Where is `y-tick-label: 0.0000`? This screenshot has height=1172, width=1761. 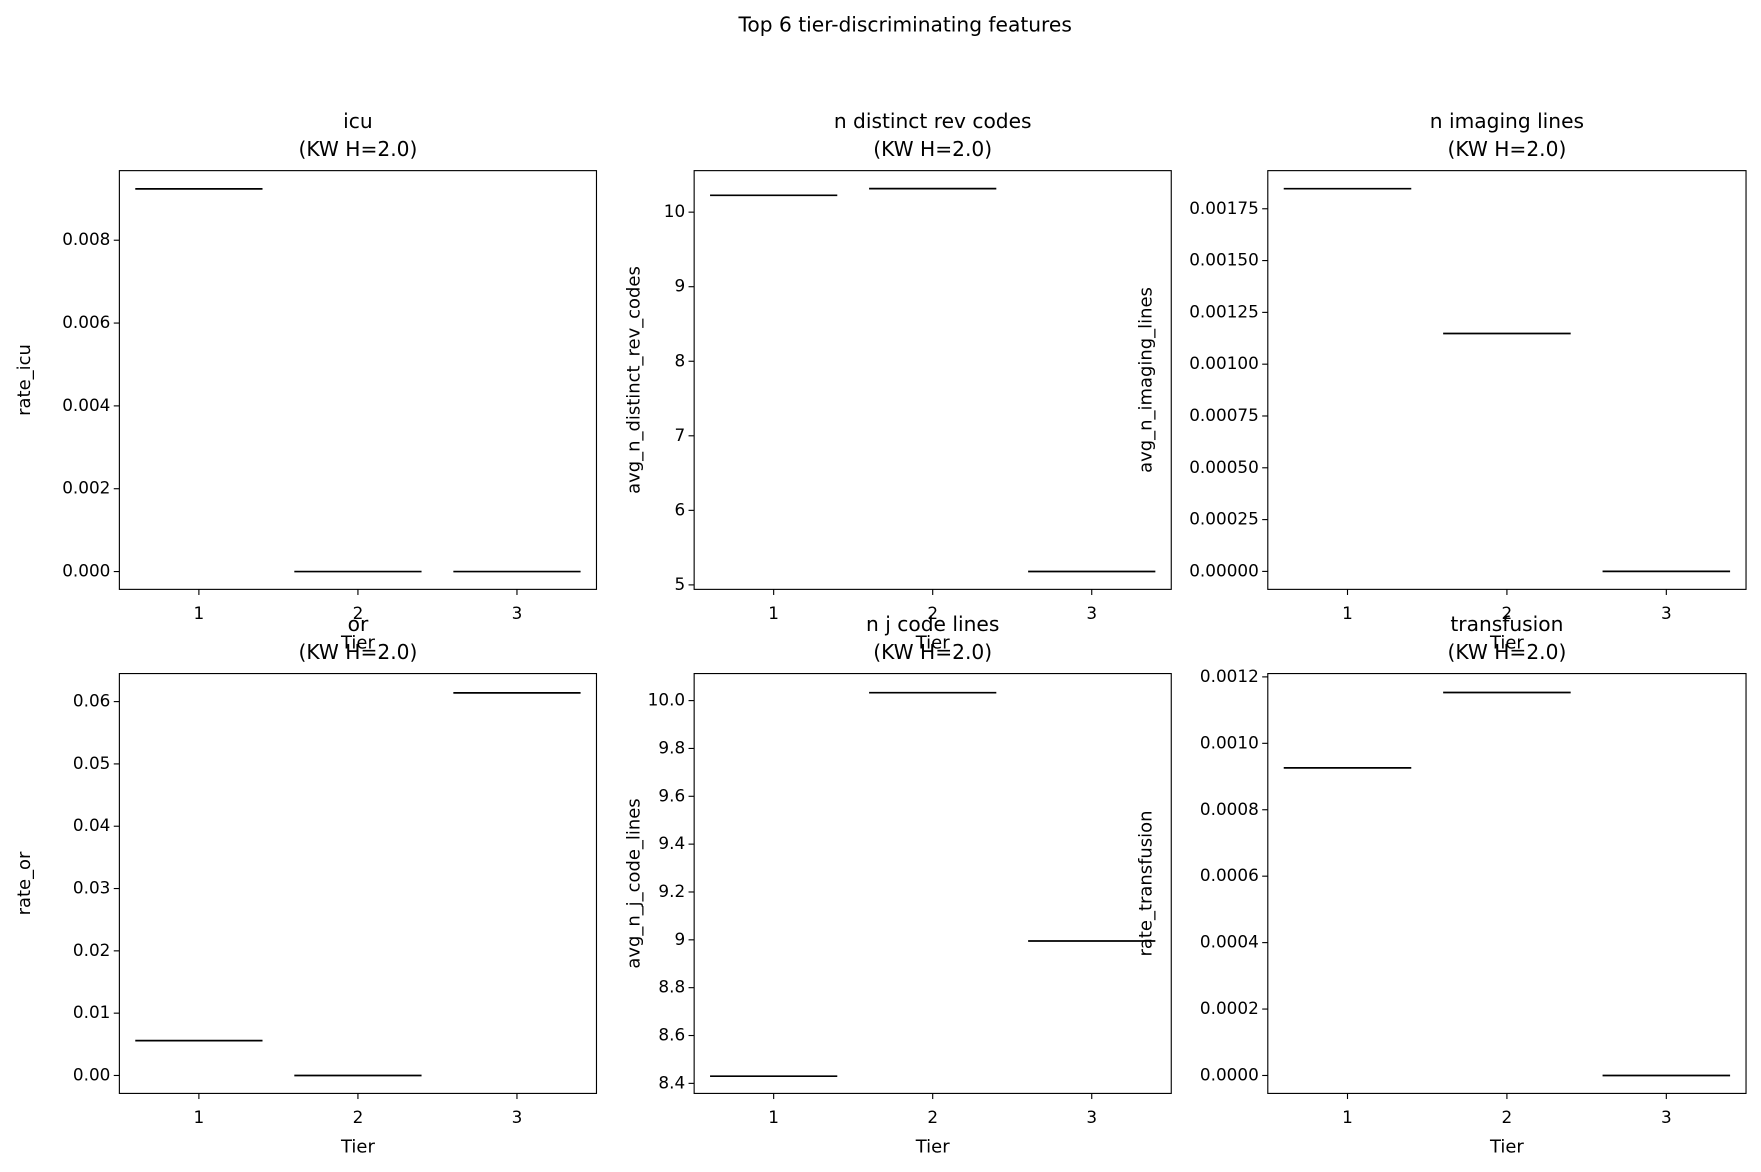 y-tick-label: 0.0000 is located at coordinates (1229, 1074).